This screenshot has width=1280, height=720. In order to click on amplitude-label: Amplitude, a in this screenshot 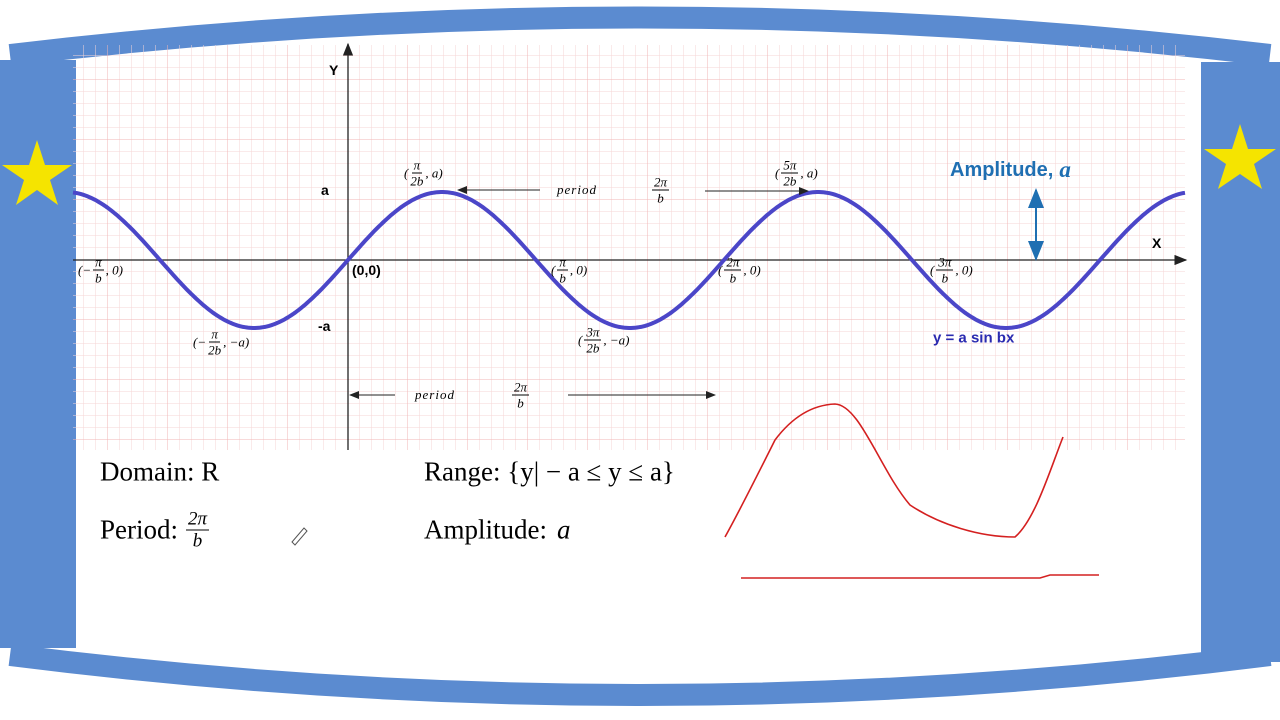, I will do `click(1010, 170)`.